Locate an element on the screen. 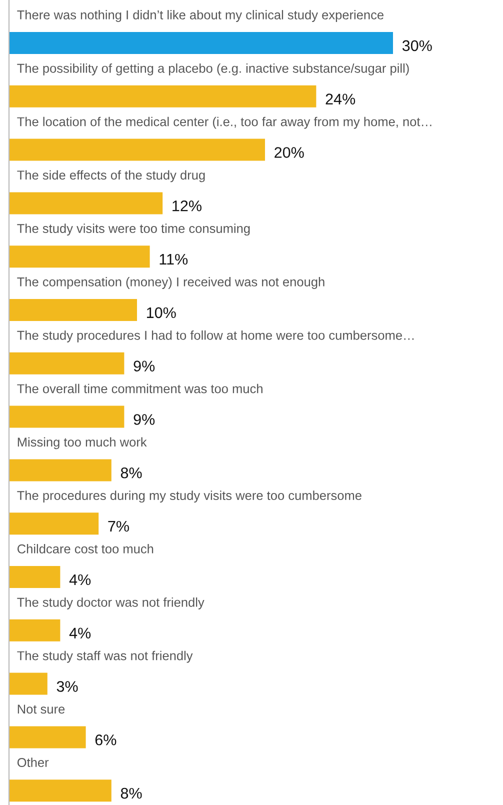 The image size is (503, 805). data-label: 20% is located at coordinates (289, 152).